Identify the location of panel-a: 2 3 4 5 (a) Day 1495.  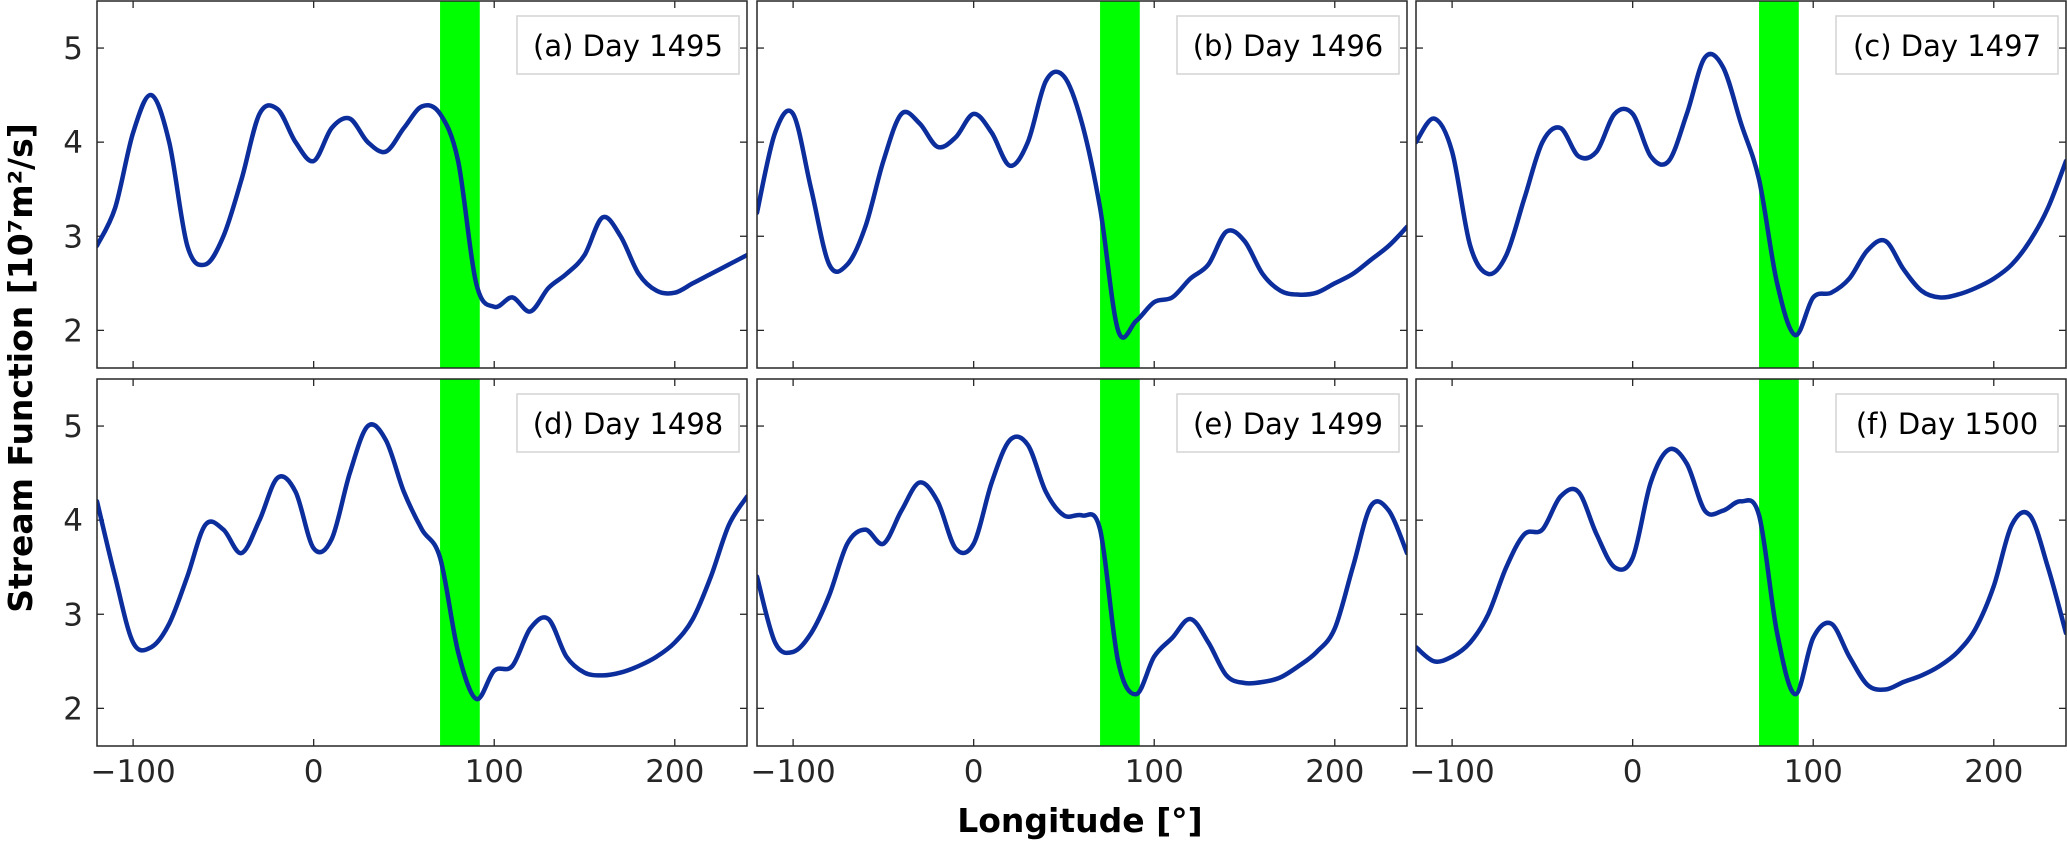
(405, 184).